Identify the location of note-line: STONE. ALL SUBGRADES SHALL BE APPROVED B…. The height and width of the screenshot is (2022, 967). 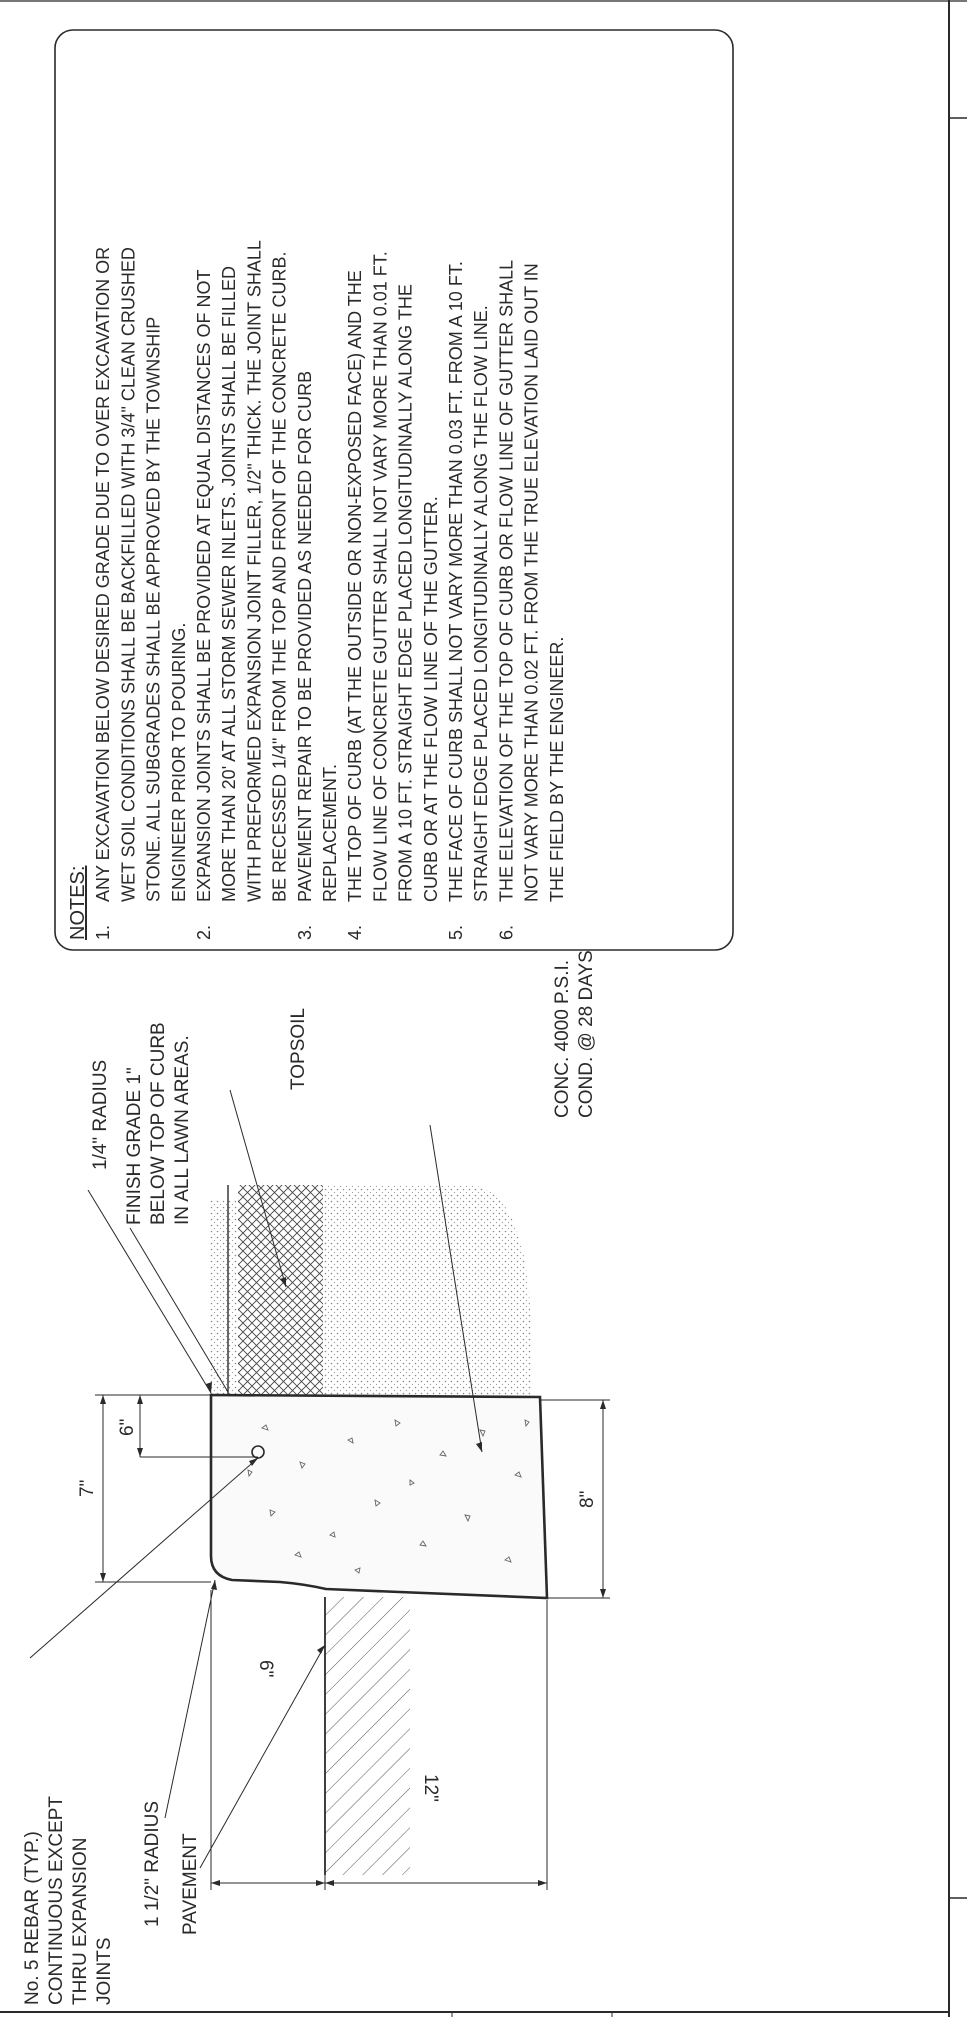
(154, 609).